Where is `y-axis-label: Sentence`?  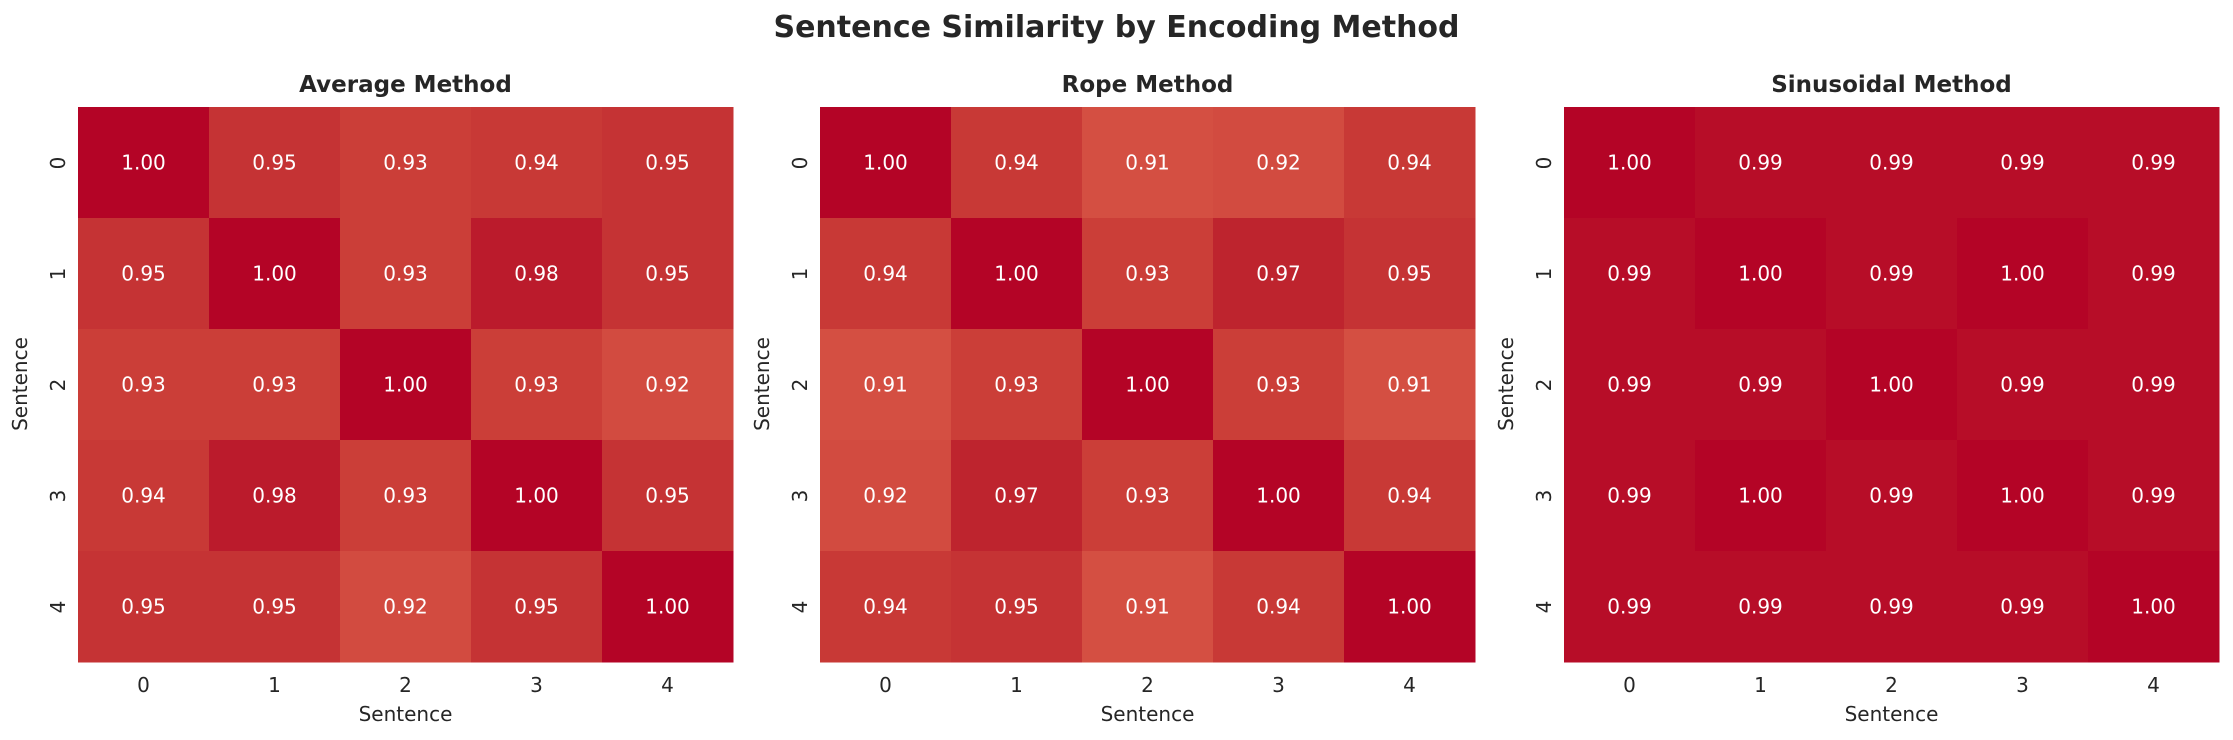 y-axis-label: Sentence is located at coordinates (1506, 384).